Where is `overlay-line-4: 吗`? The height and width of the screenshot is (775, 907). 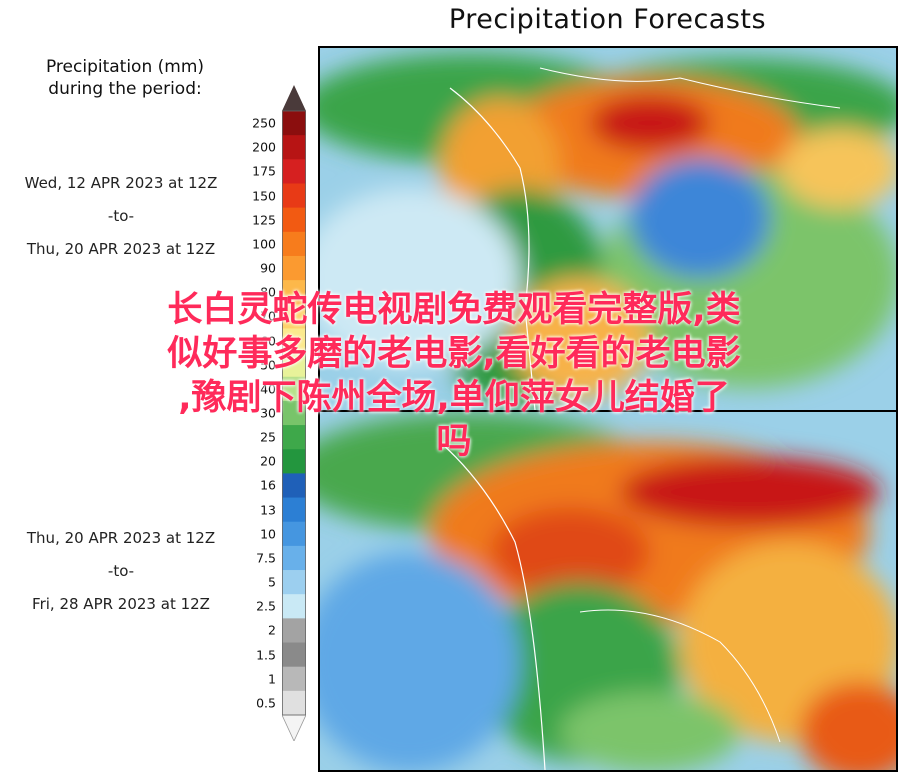 overlay-line-4: 吗 is located at coordinates (454, 442).